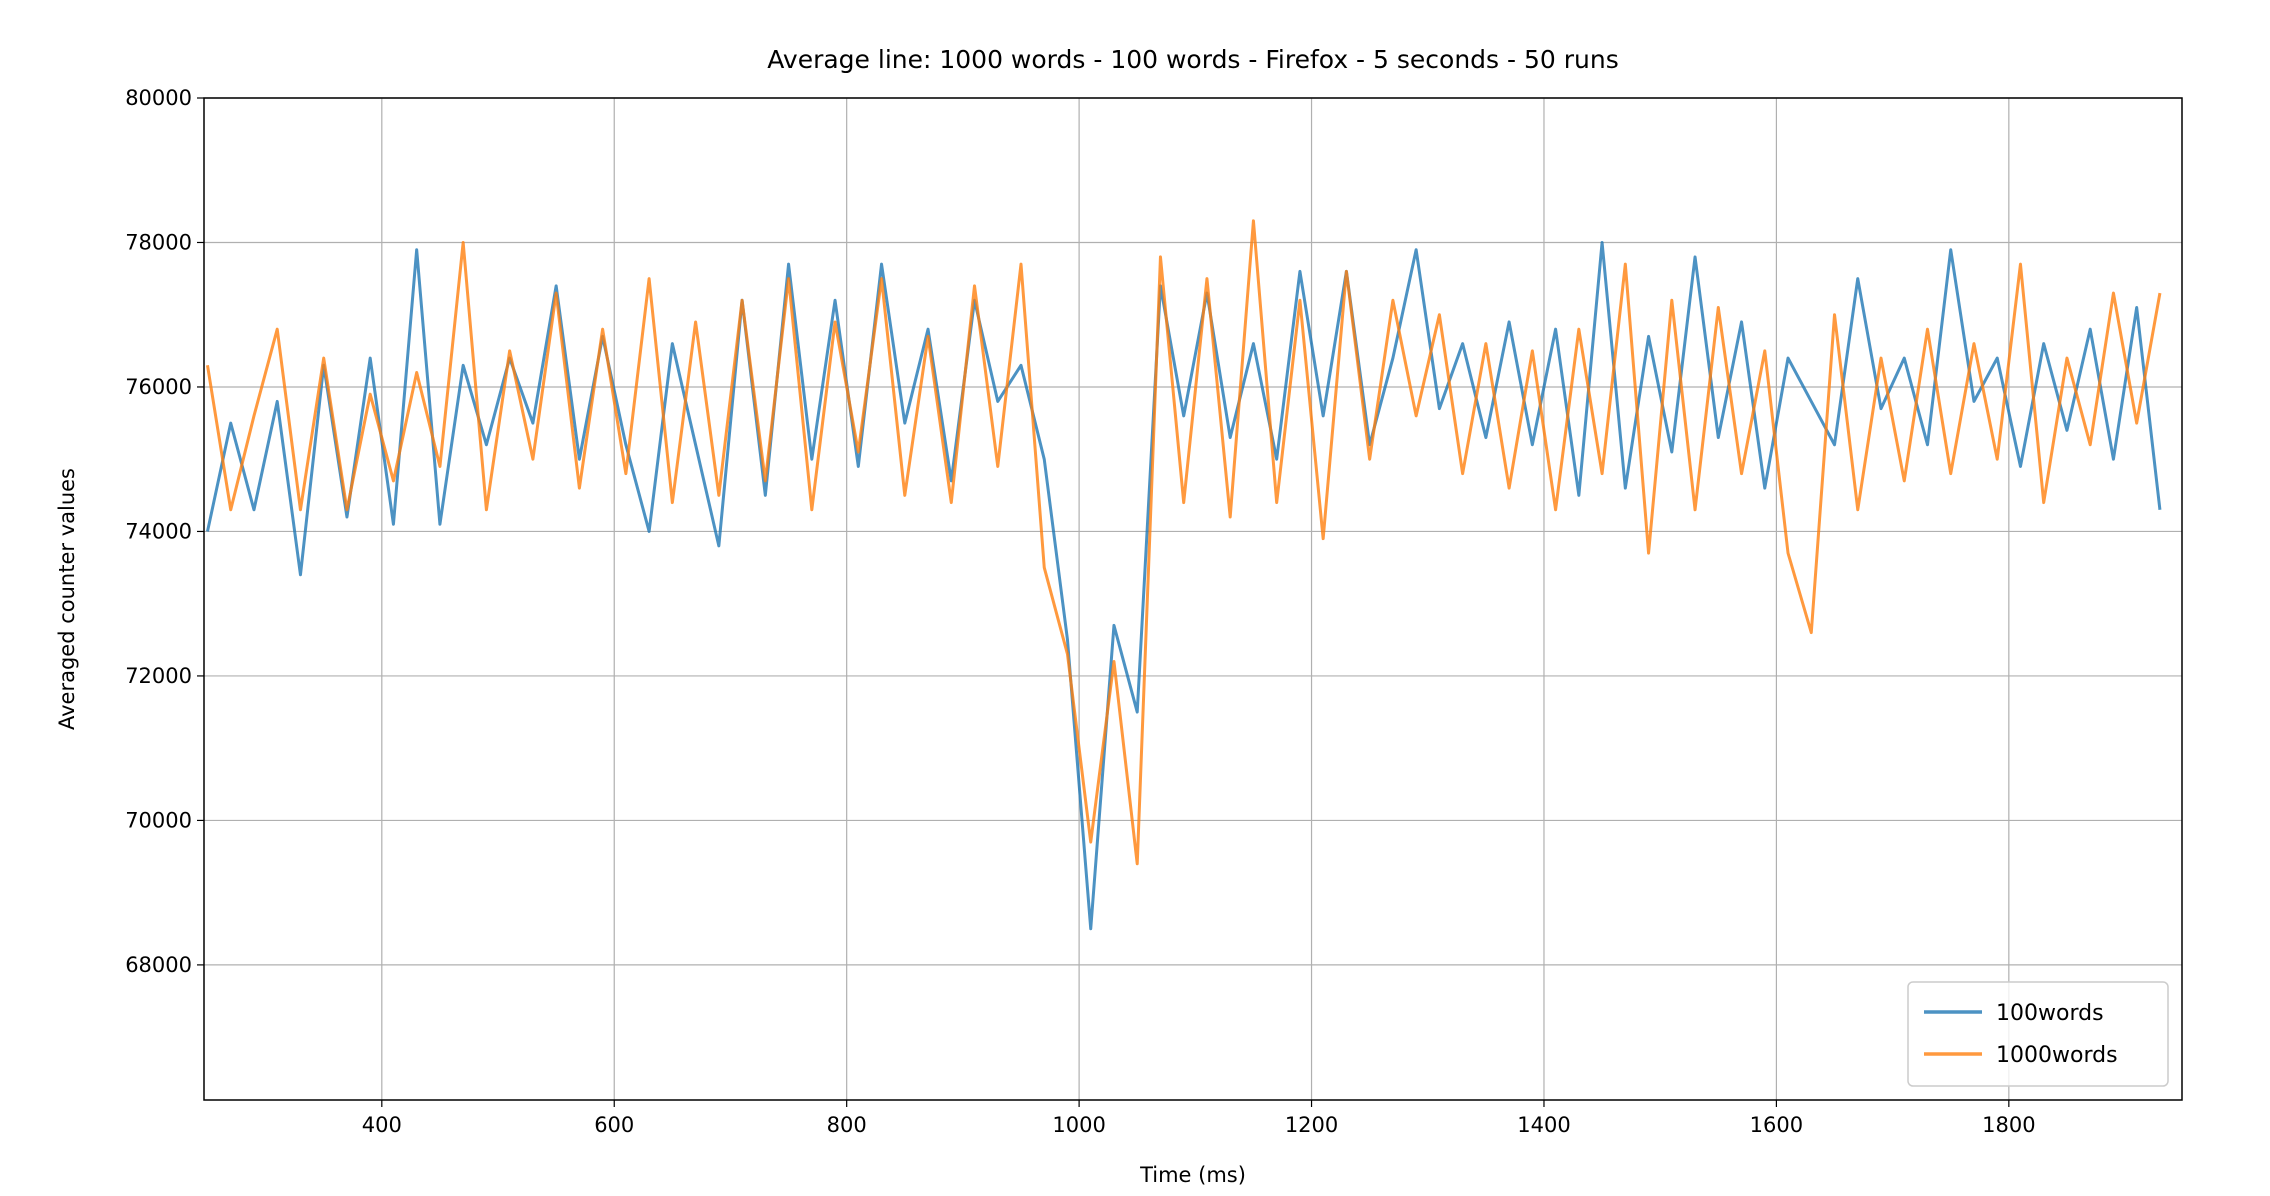 The width and height of the screenshot is (2270, 1196). Describe the element at coordinates (158, 98) in the screenshot. I see `y-tick-label: 80000` at that location.